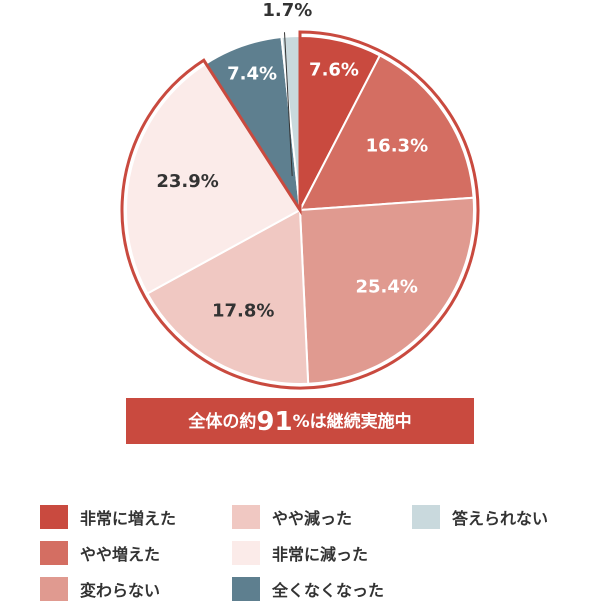 The width and height of the screenshot is (600, 604). I want to click on legend-item-slightly-decreased: やや減った, so click(292, 517).